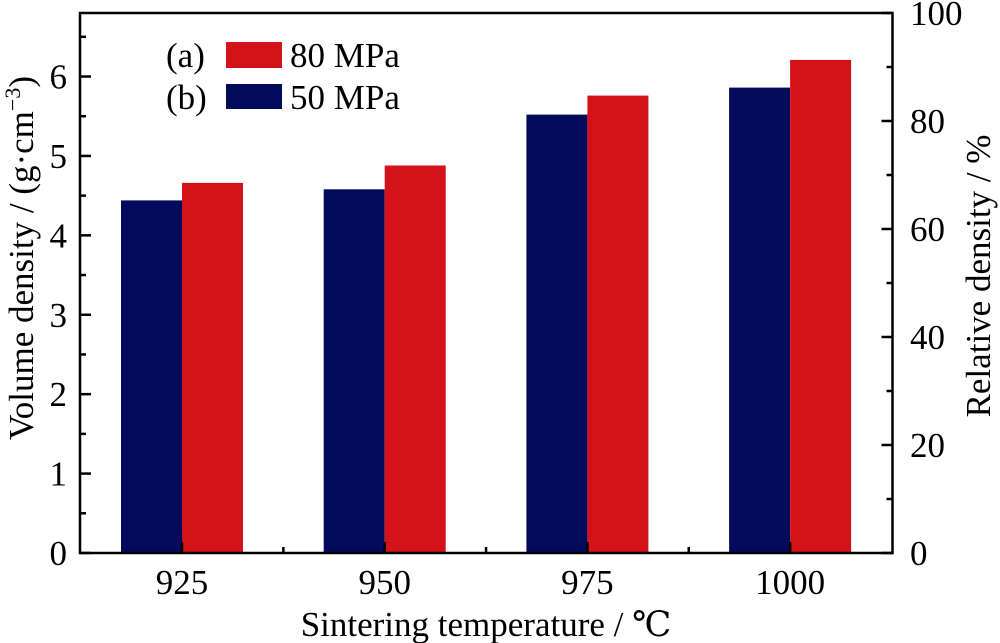 This screenshot has height=643, width=1000. What do you see at coordinates (186, 97) in the screenshot?
I see `legend-tag-b: (b)` at bounding box center [186, 97].